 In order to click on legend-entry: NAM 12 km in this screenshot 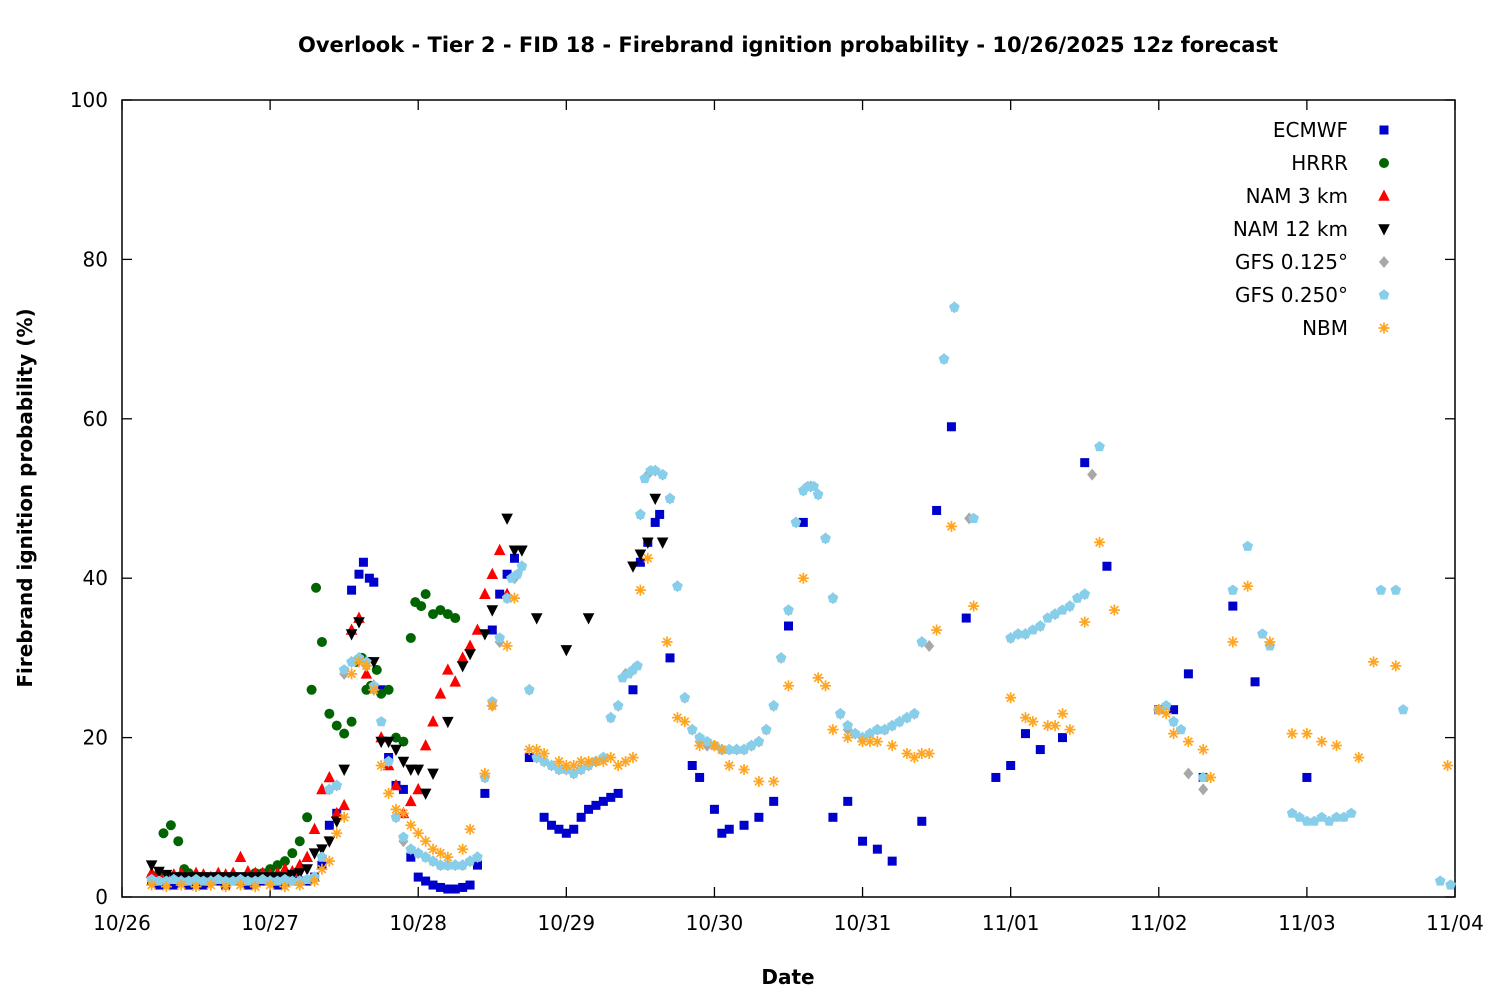, I will do `click(1311, 229)`.